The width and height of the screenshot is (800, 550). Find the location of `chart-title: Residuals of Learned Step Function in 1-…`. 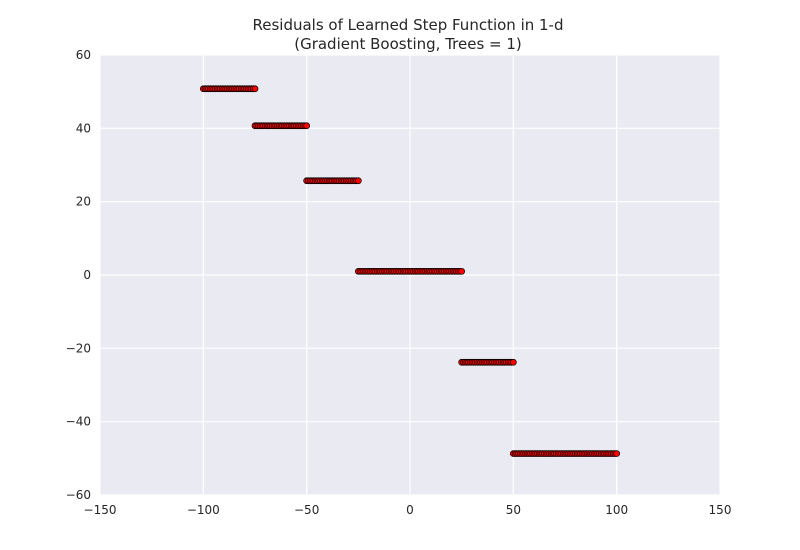

chart-title: Residuals of Learned Step Function in 1-… is located at coordinates (407, 25).